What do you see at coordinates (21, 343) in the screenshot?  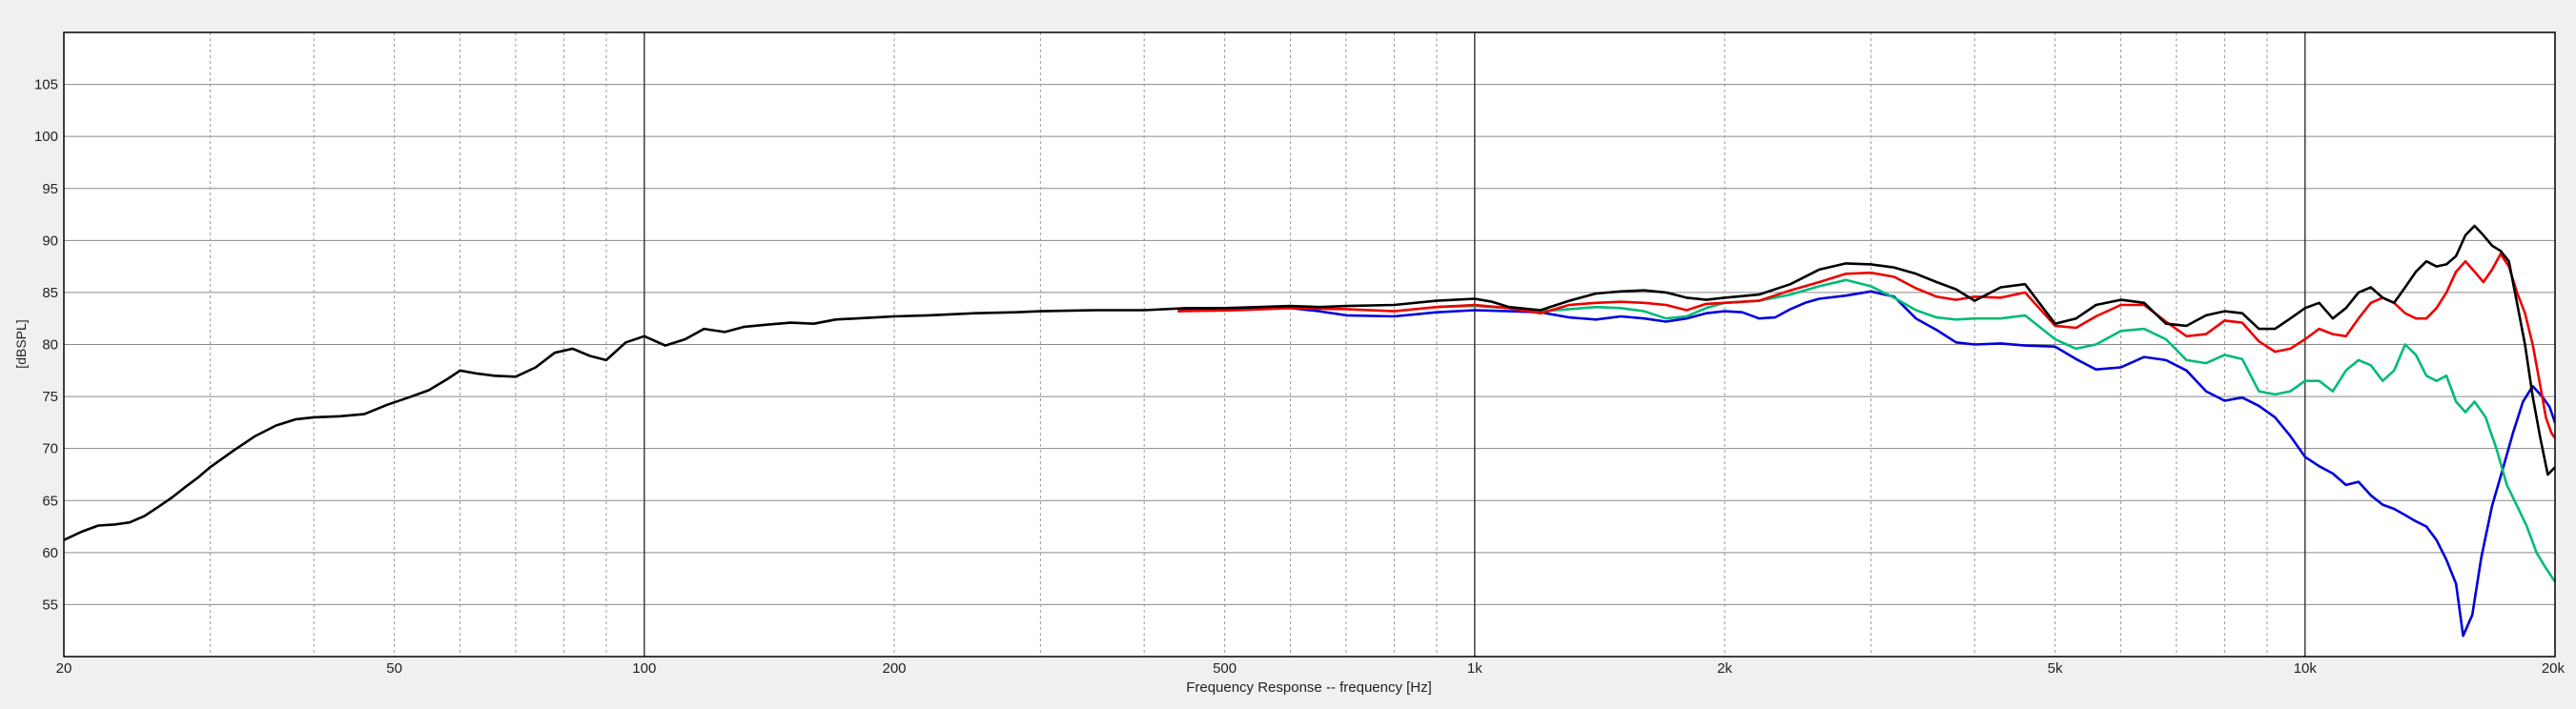 I see `y-axis-title: [dBSPL]` at bounding box center [21, 343].